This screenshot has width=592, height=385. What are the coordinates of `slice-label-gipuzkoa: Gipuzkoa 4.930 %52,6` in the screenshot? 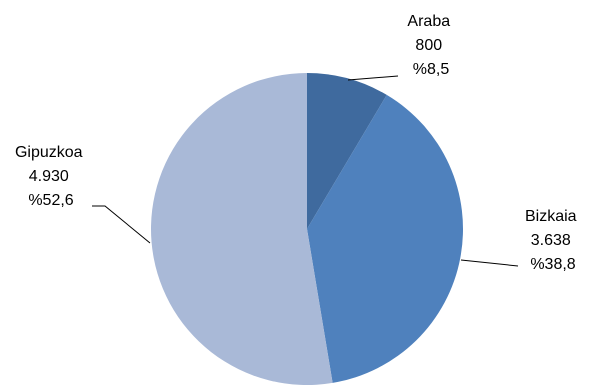 It's located at (51, 176).